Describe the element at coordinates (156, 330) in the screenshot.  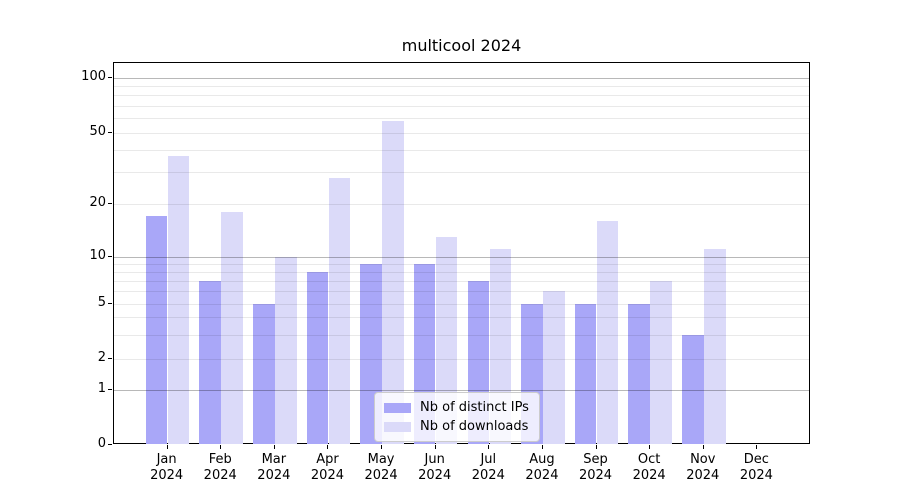
I see `bar-nb-of-distinct-ips-jan` at that location.